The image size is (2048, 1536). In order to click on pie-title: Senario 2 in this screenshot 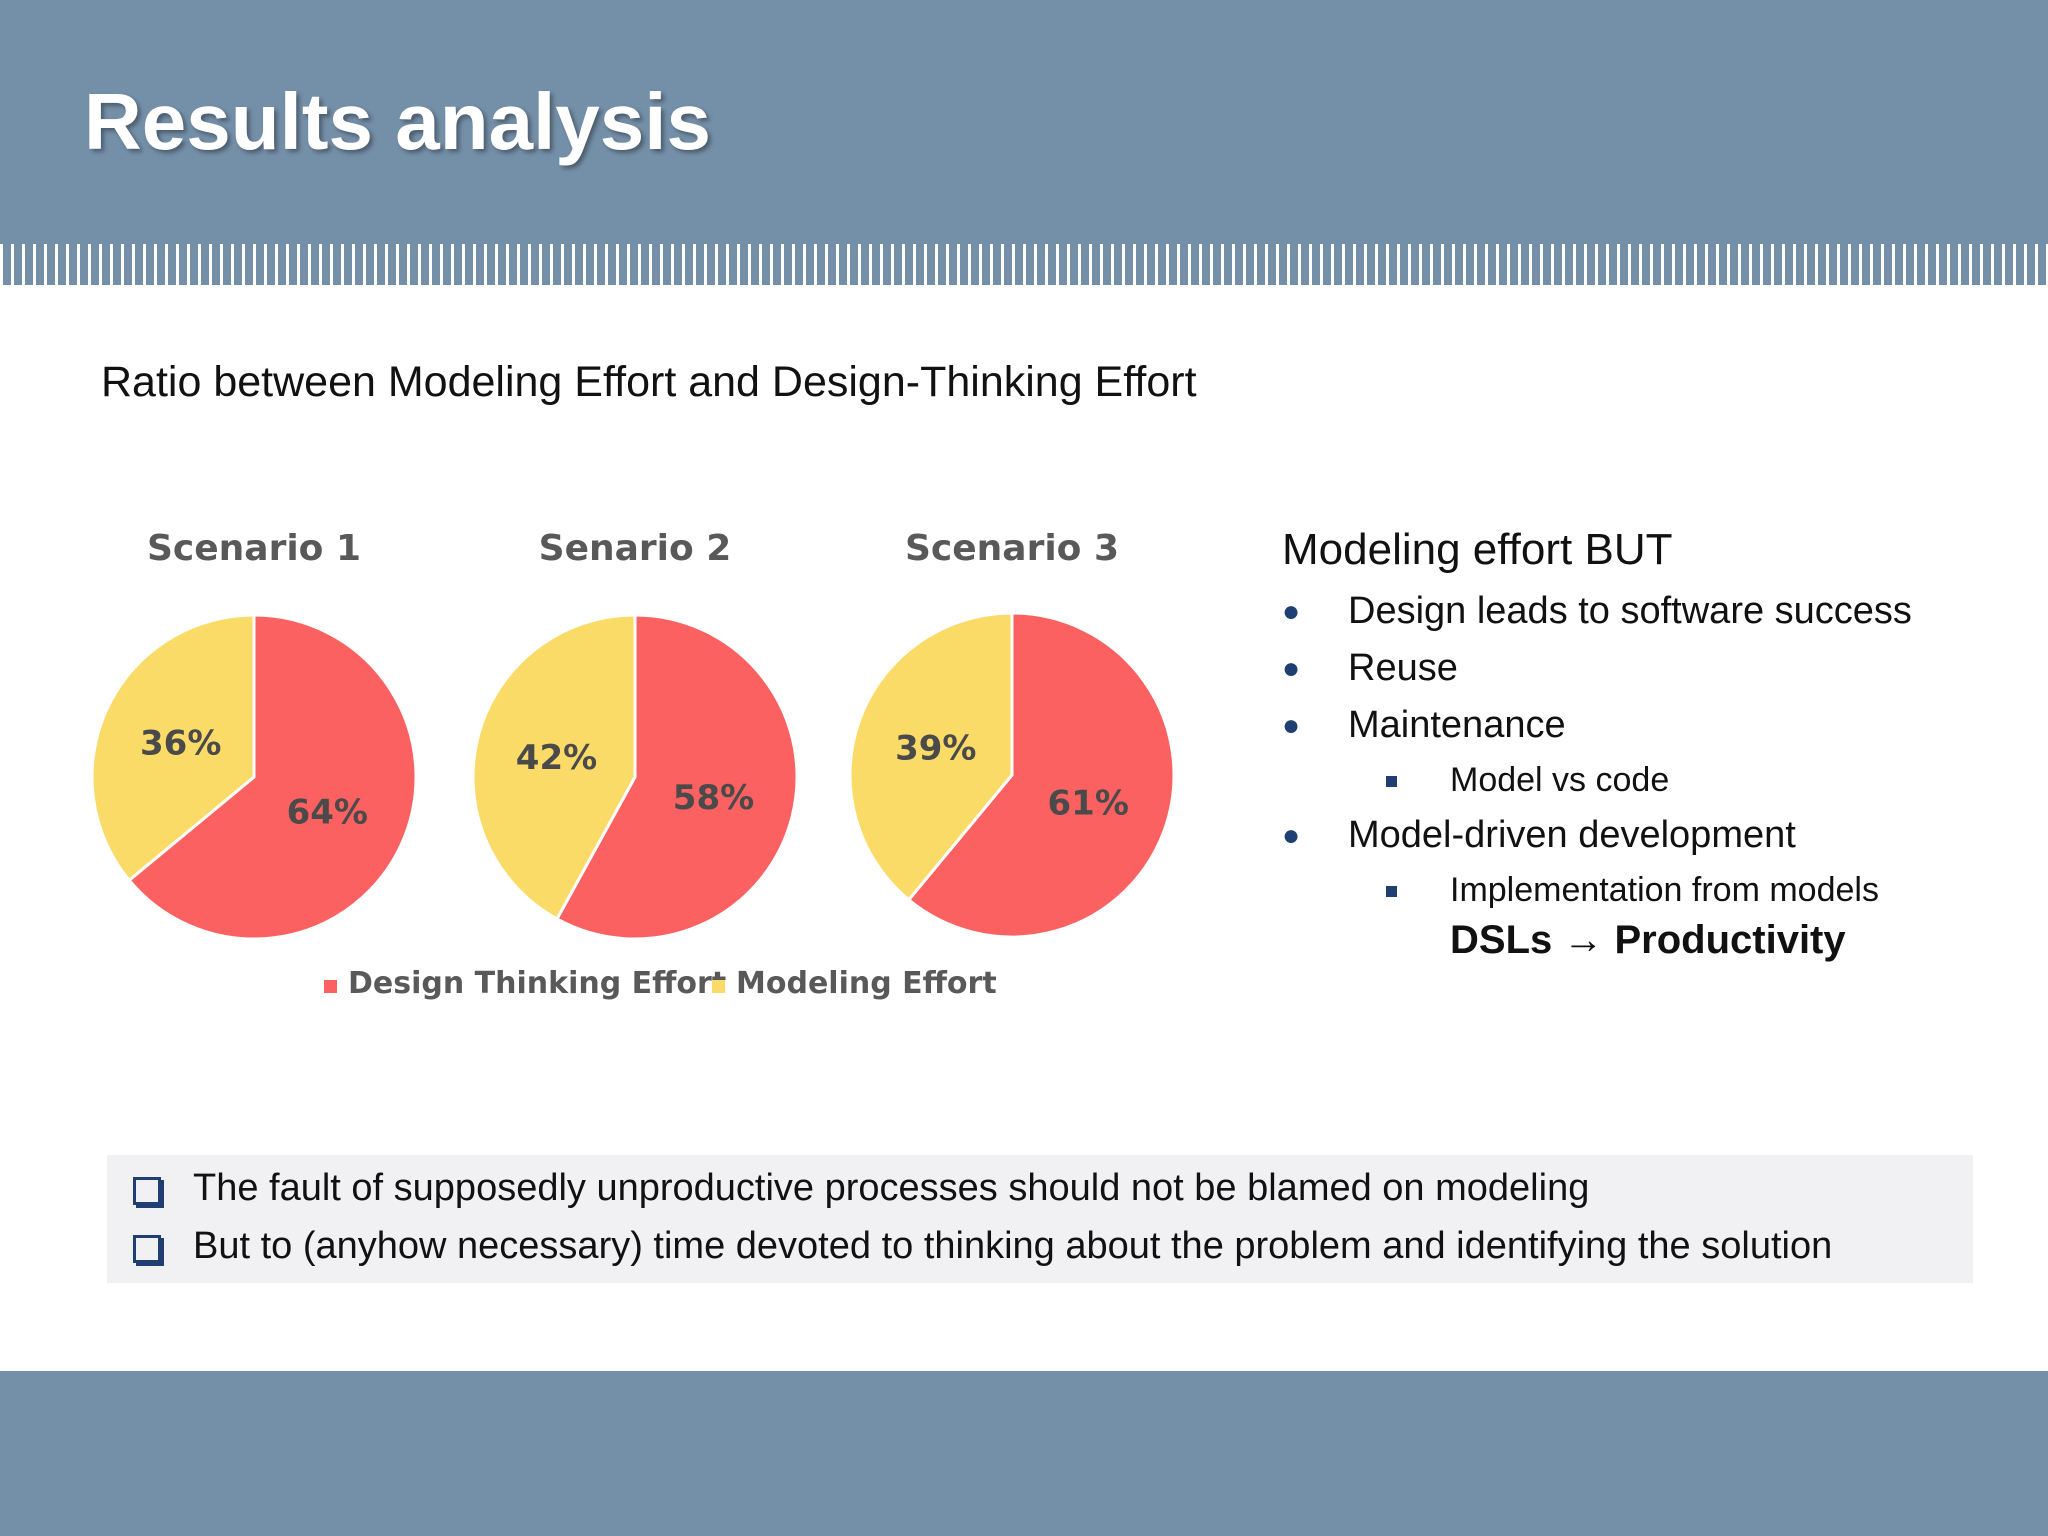, I will do `click(635, 548)`.